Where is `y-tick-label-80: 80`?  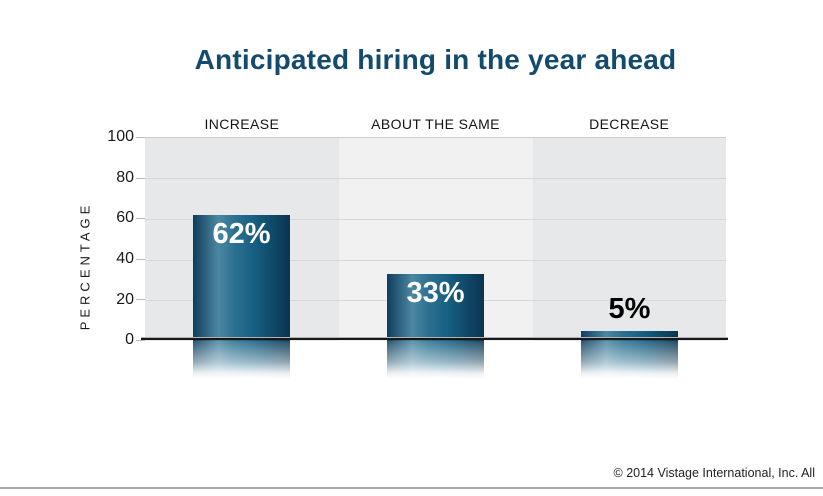
y-tick-label-80: 80 is located at coordinates (125, 177).